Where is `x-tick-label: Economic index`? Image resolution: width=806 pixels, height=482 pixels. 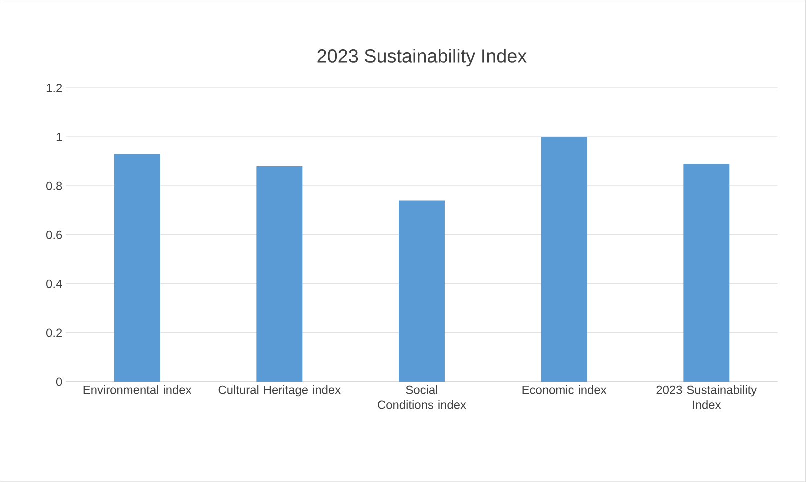 x-tick-label: Economic index is located at coordinates (564, 389).